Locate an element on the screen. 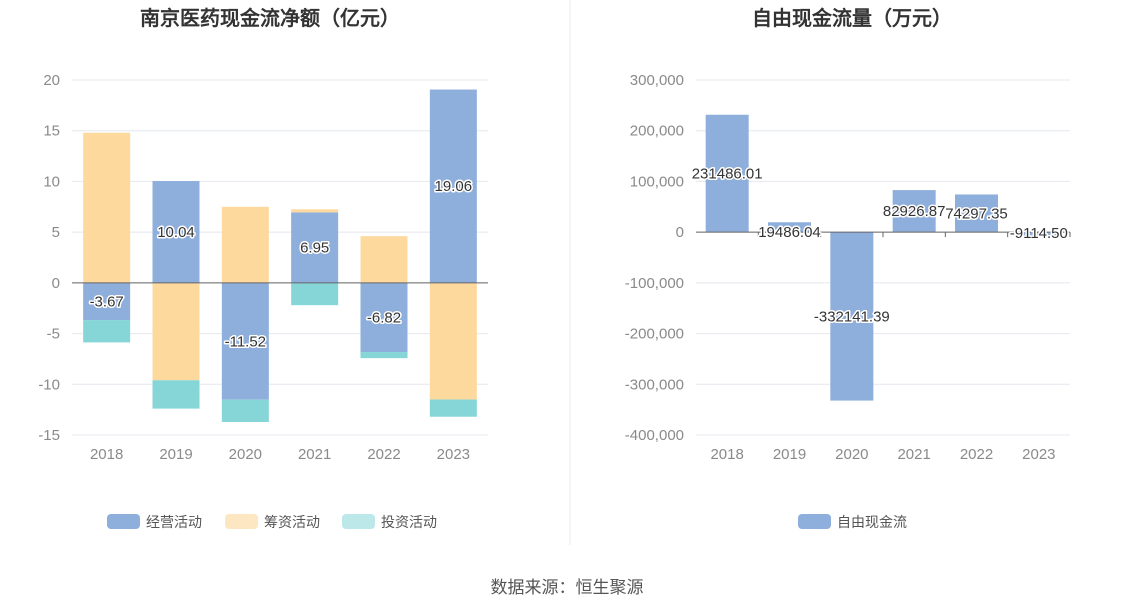 Image resolution: width=1134 pixels, height=612 pixels. data-source: 数据来源：恒生聚源 is located at coordinates (567, 588).